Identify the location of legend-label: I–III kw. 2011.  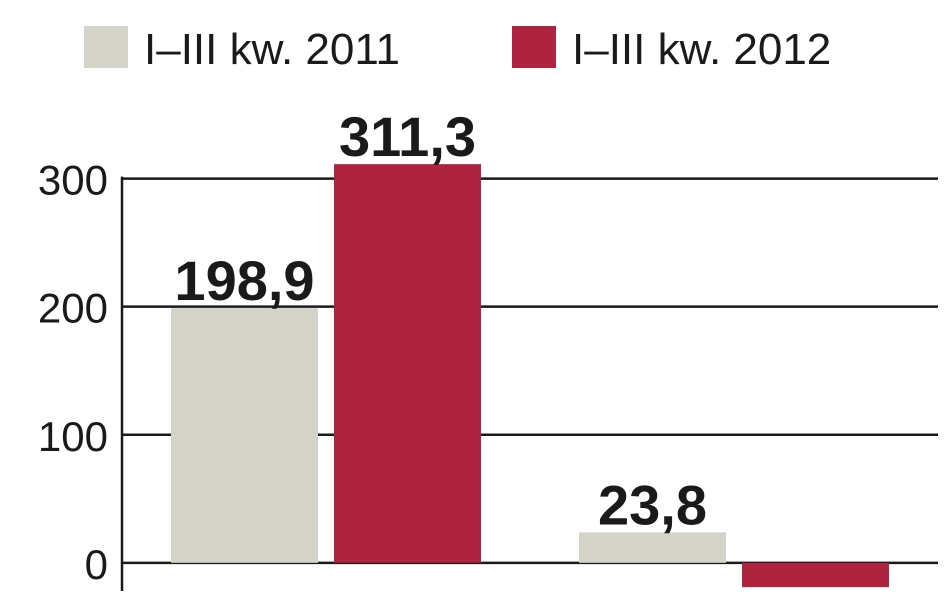
(272, 49).